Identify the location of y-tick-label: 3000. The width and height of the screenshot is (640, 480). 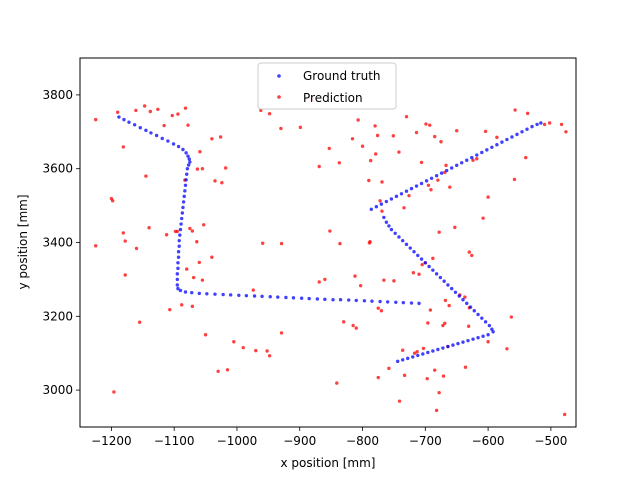
(57, 390).